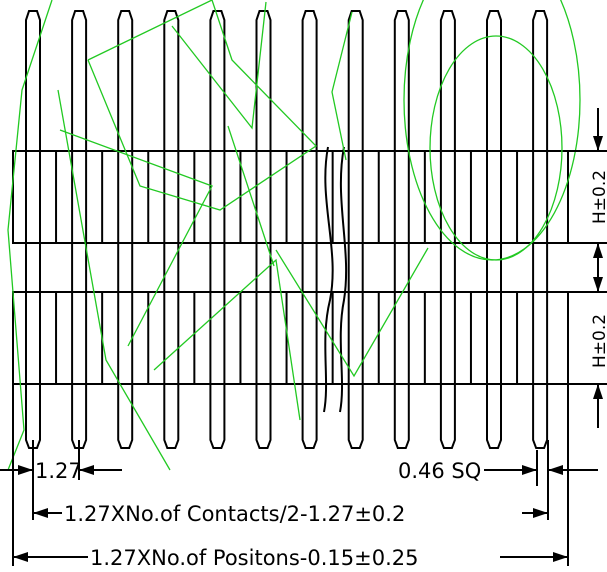 The height and width of the screenshot is (572, 607). What do you see at coordinates (58, 471) in the screenshot?
I see `pitch-label: 1.27` at bounding box center [58, 471].